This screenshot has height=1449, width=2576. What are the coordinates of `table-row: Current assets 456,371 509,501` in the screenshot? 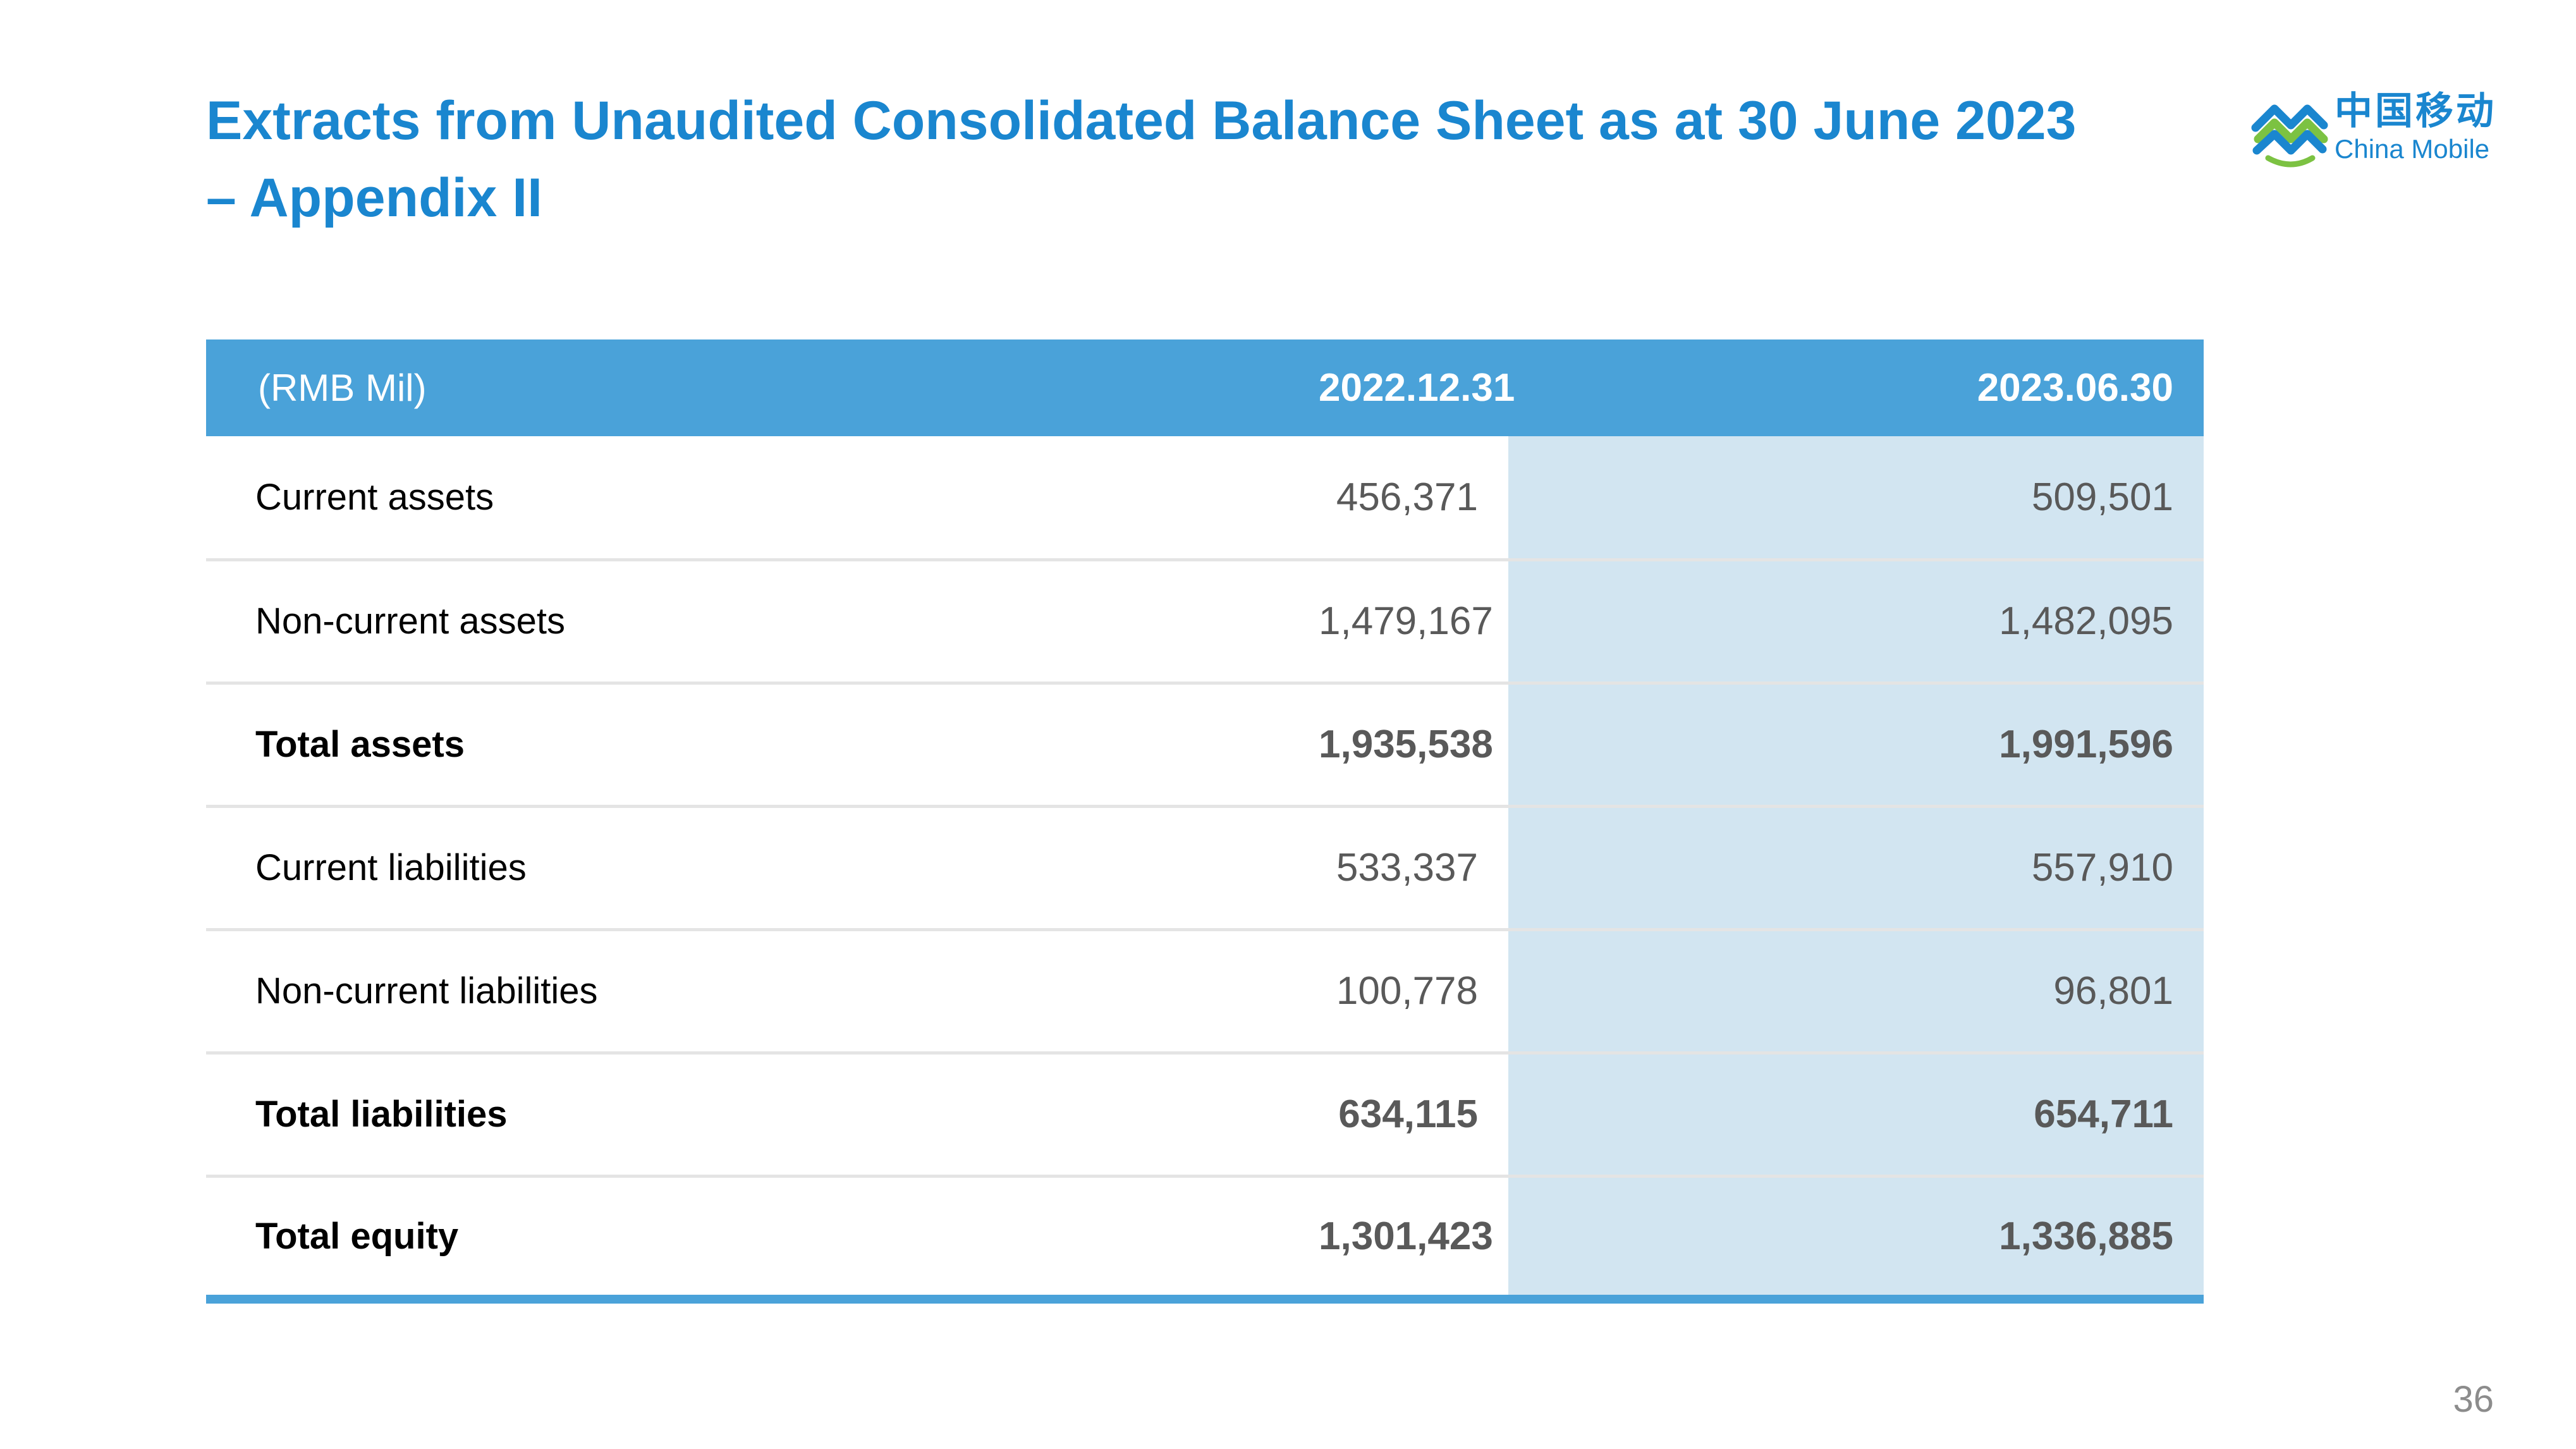 It's located at (1205, 497).